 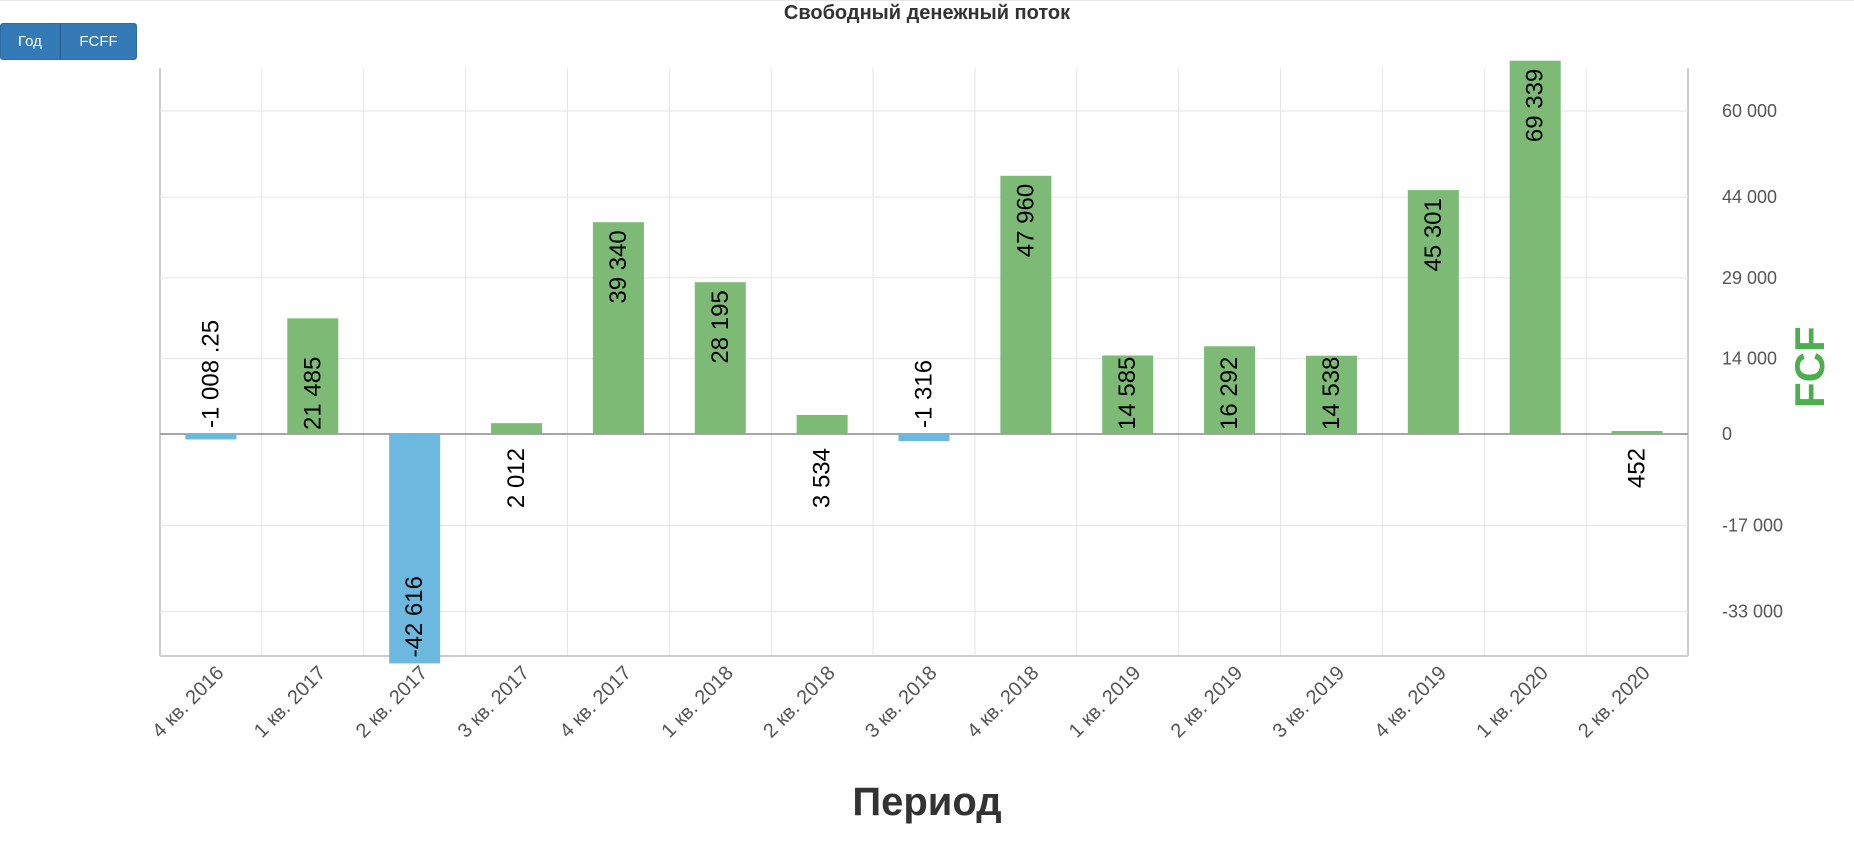 I want to click on x-tick-label-5: 1 кв. 2018, so click(x=697, y=702).